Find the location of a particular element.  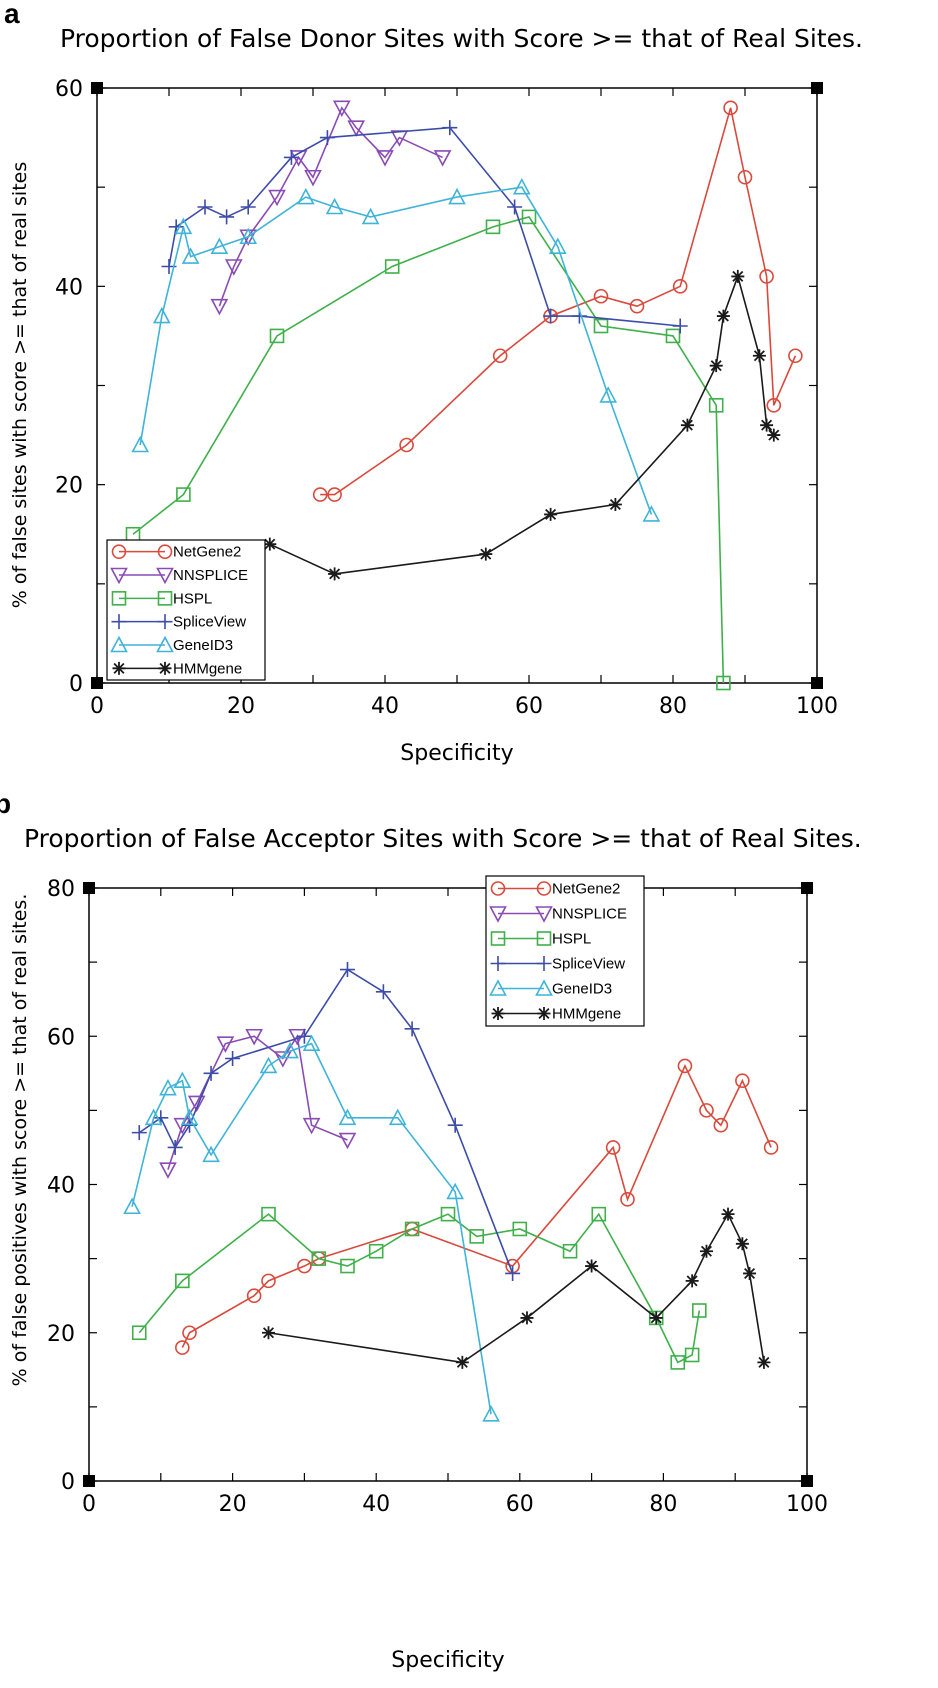

y-tick-label: 0 is located at coordinates (76, 684).